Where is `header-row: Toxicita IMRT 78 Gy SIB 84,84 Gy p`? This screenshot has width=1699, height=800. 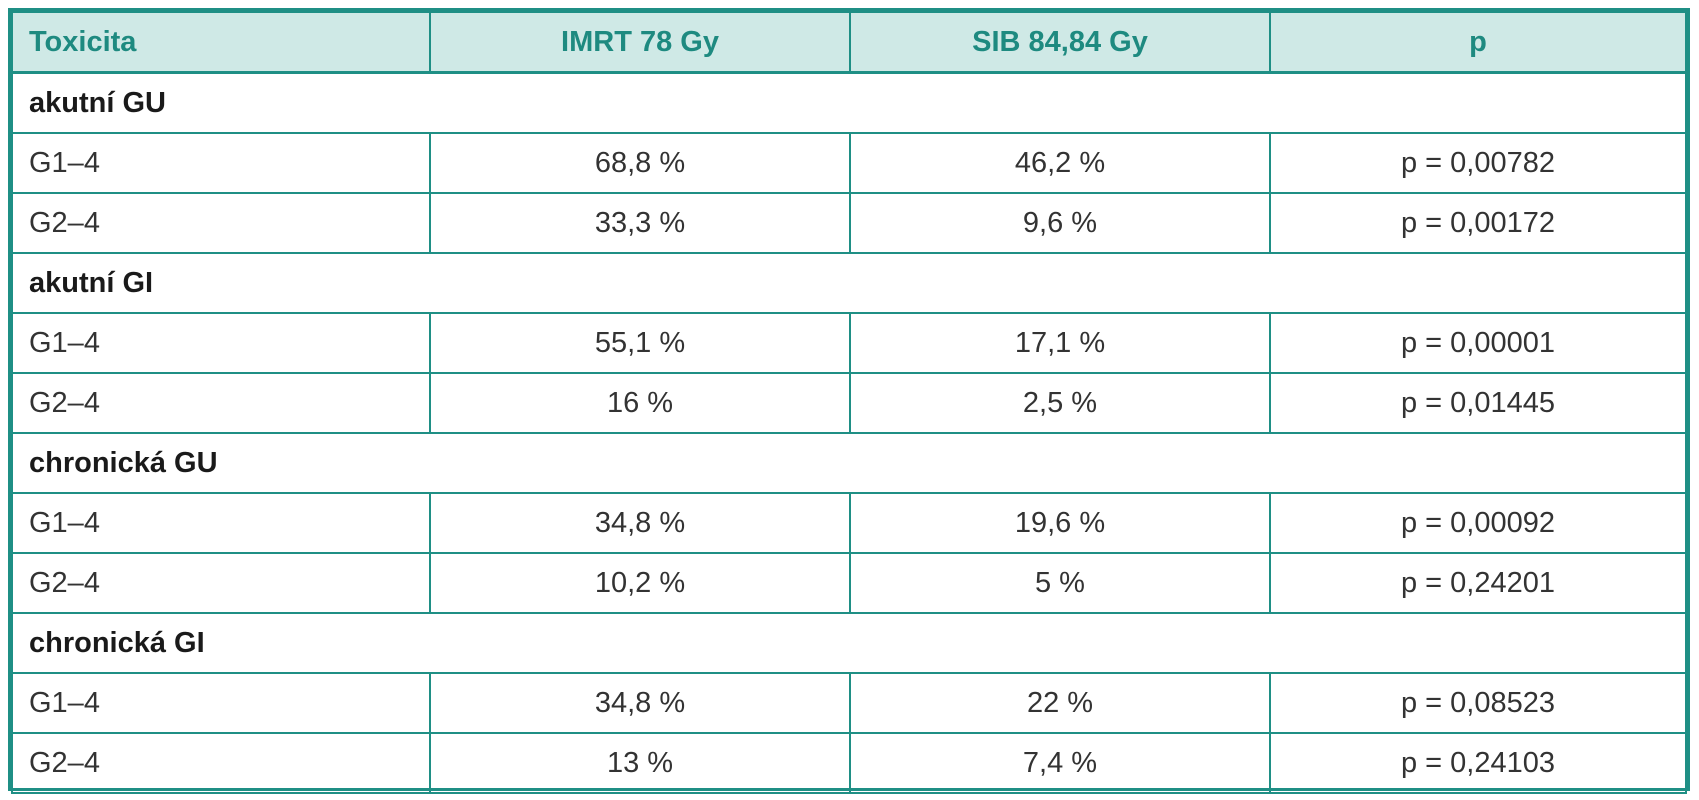 header-row: Toxicita IMRT 78 Gy SIB 84,84 Gy p is located at coordinates (849, 42).